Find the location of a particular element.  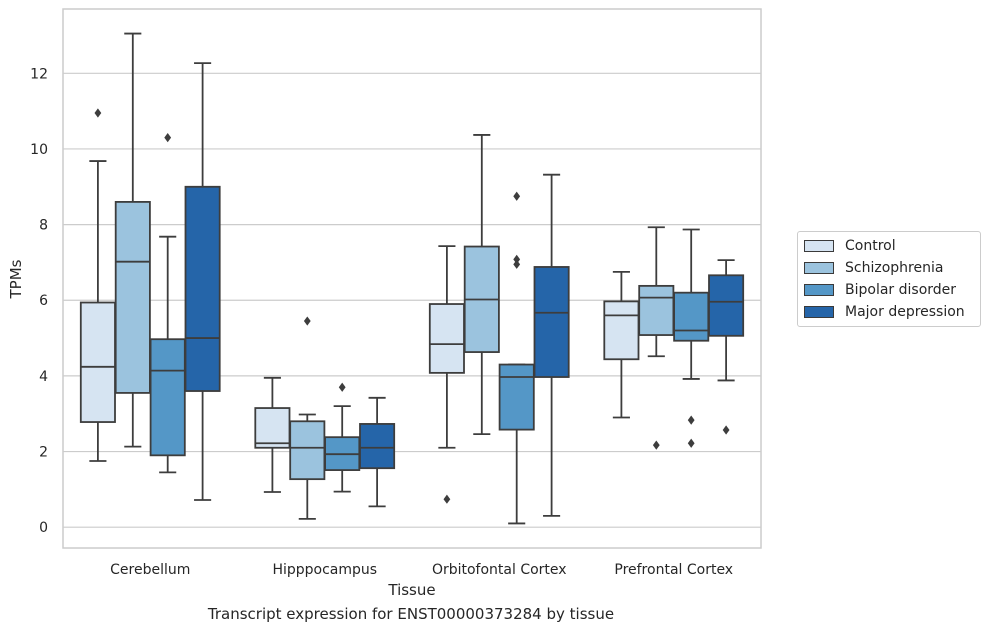

legend-label-schizophrenia: Schizophrenia is located at coordinates (894, 268).